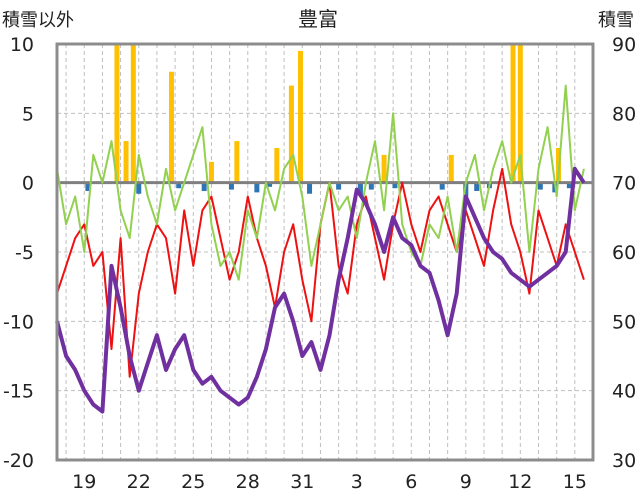 The height and width of the screenshot is (501, 636). Describe the element at coordinates (193, 482) in the screenshot. I see `x-tick-label: 25` at that location.